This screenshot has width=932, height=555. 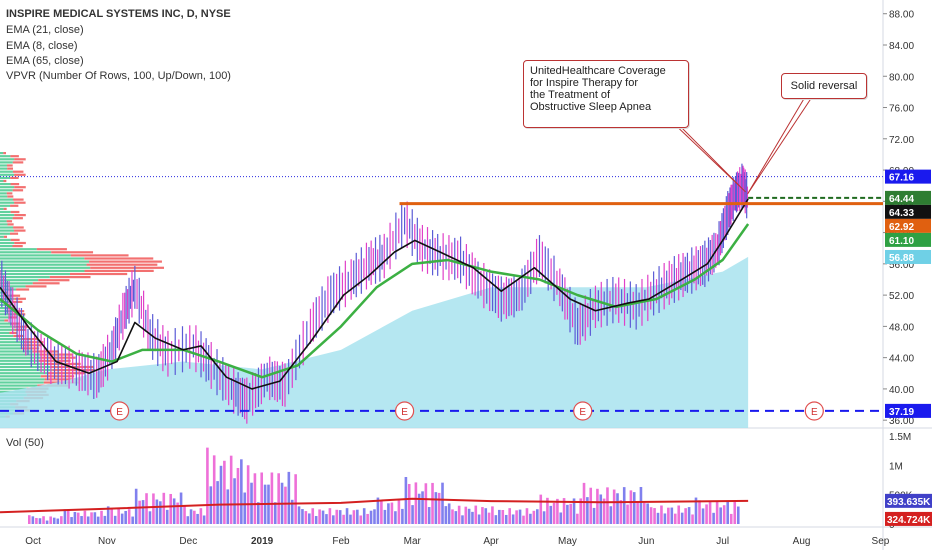 I want to click on legend-ema8: EMA (8, close), so click(x=42, y=46).